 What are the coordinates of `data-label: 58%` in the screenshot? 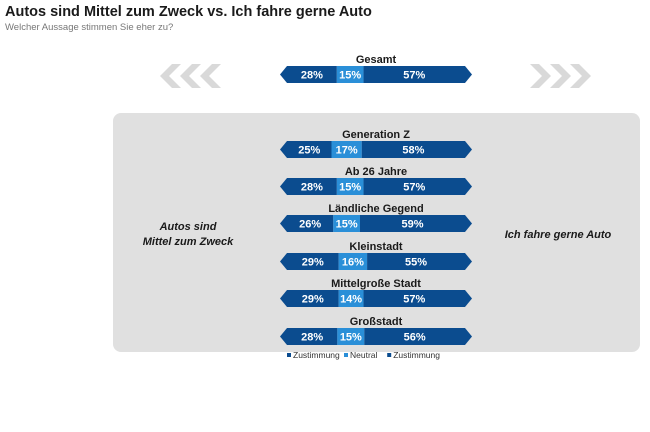 It's located at (413, 151).